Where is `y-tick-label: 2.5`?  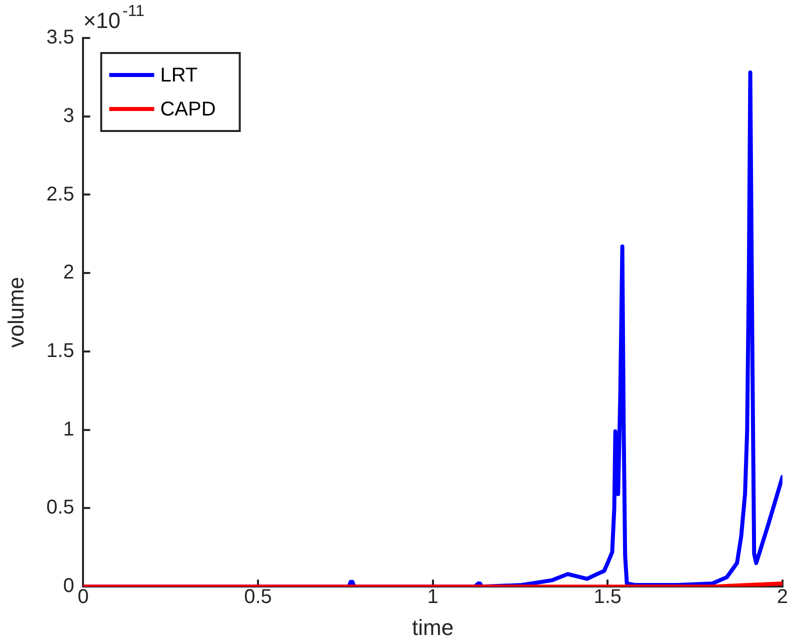 y-tick-label: 2.5 is located at coordinates (60, 194).